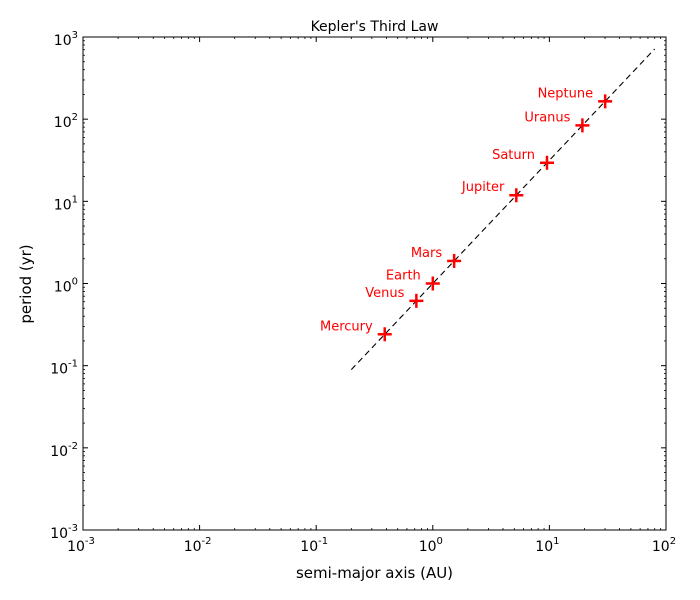  What do you see at coordinates (346, 326) in the screenshot?
I see `point-label-mercury: Mercury` at bounding box center [346, 326].